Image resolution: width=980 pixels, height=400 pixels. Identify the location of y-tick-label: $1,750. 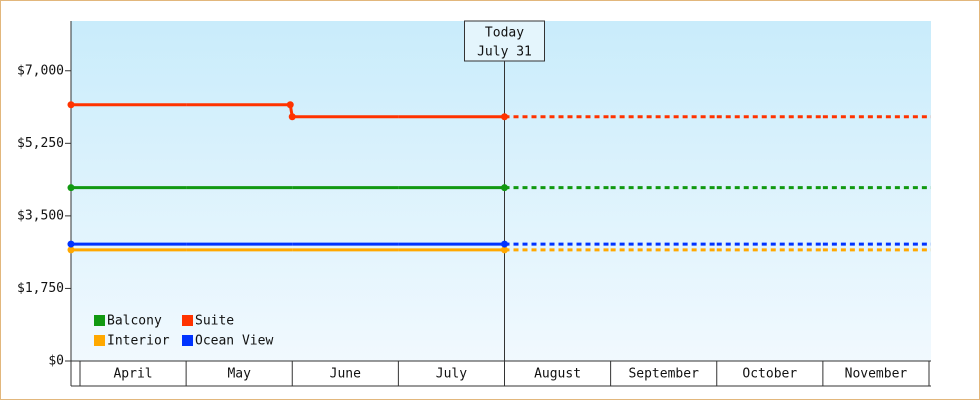
(40, 288).